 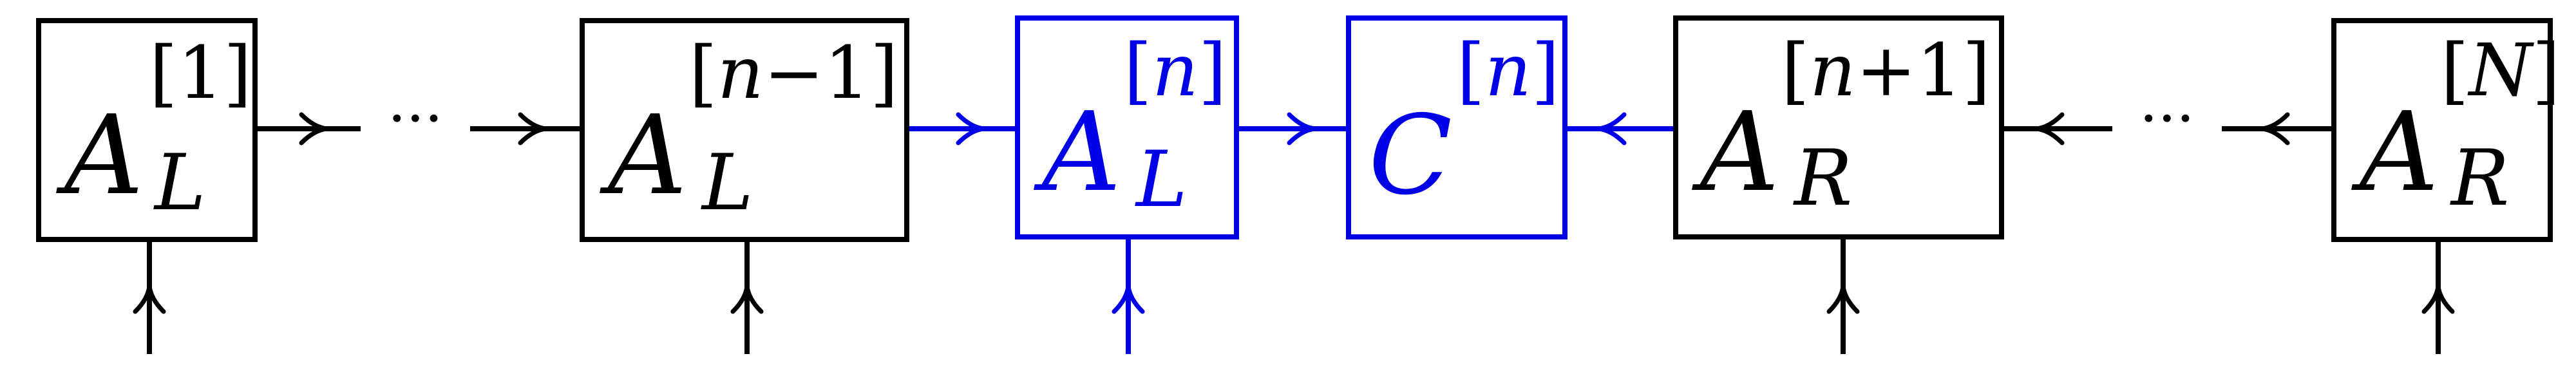 I want to click on svg-text: [N], so click(x=2500, y=71).